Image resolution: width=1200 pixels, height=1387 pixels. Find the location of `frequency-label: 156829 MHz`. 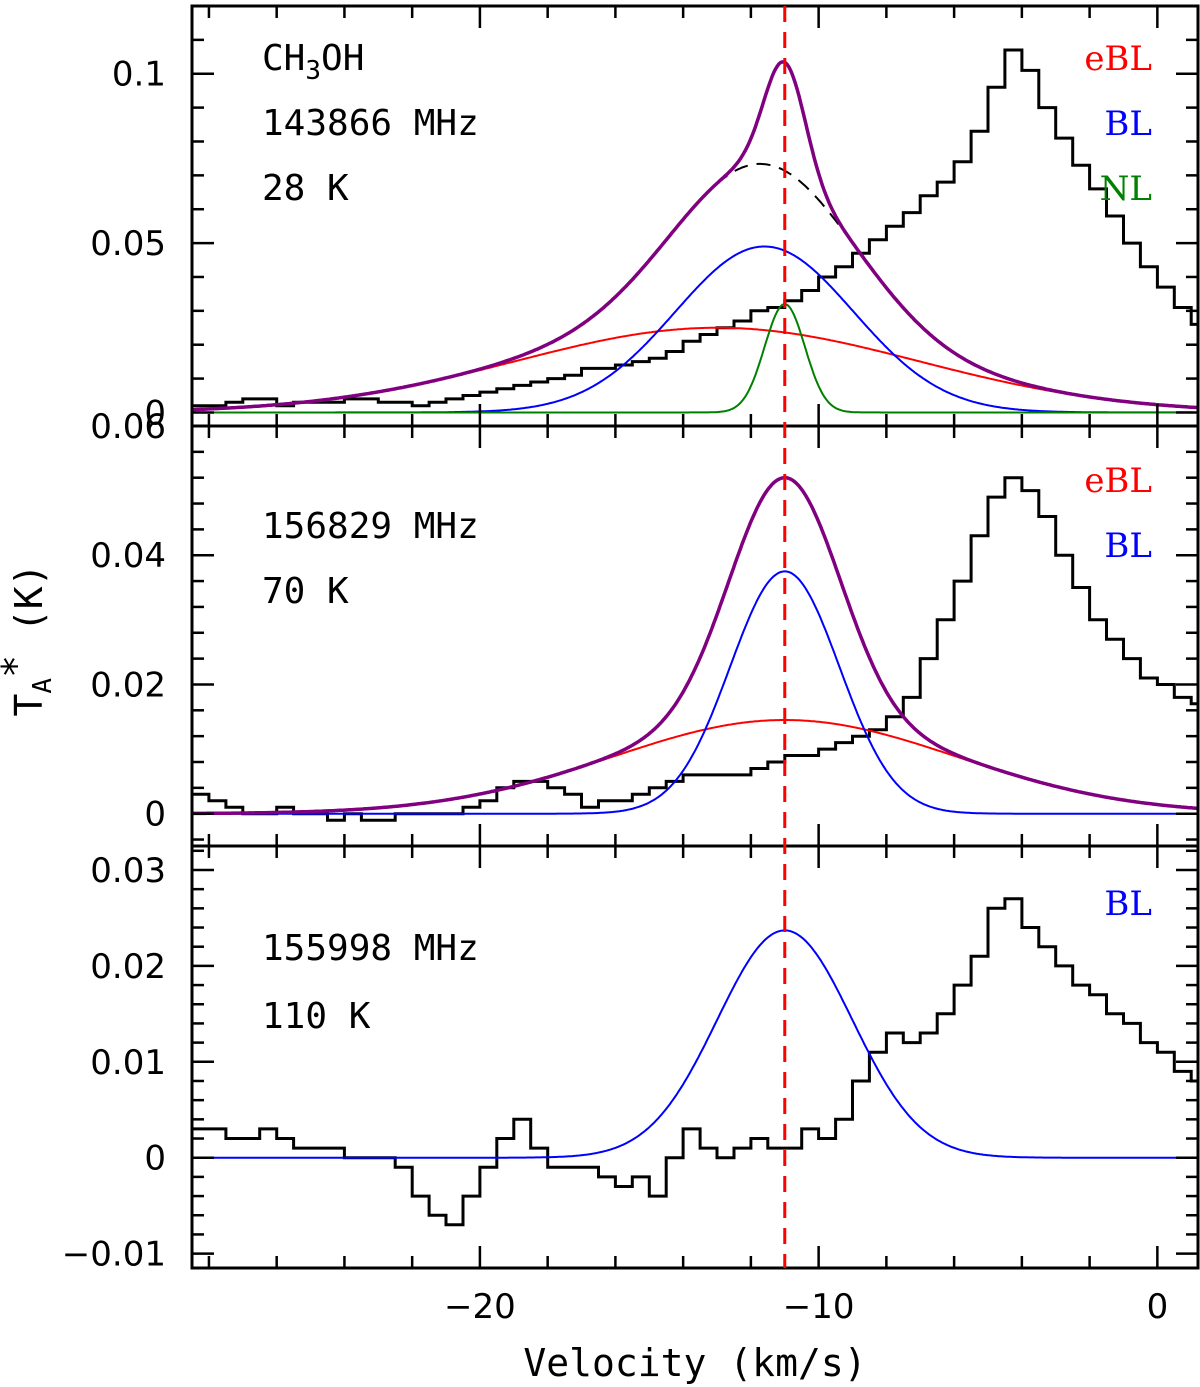

frequency-label: 156829 MHz is located at coordinates (370, 526).